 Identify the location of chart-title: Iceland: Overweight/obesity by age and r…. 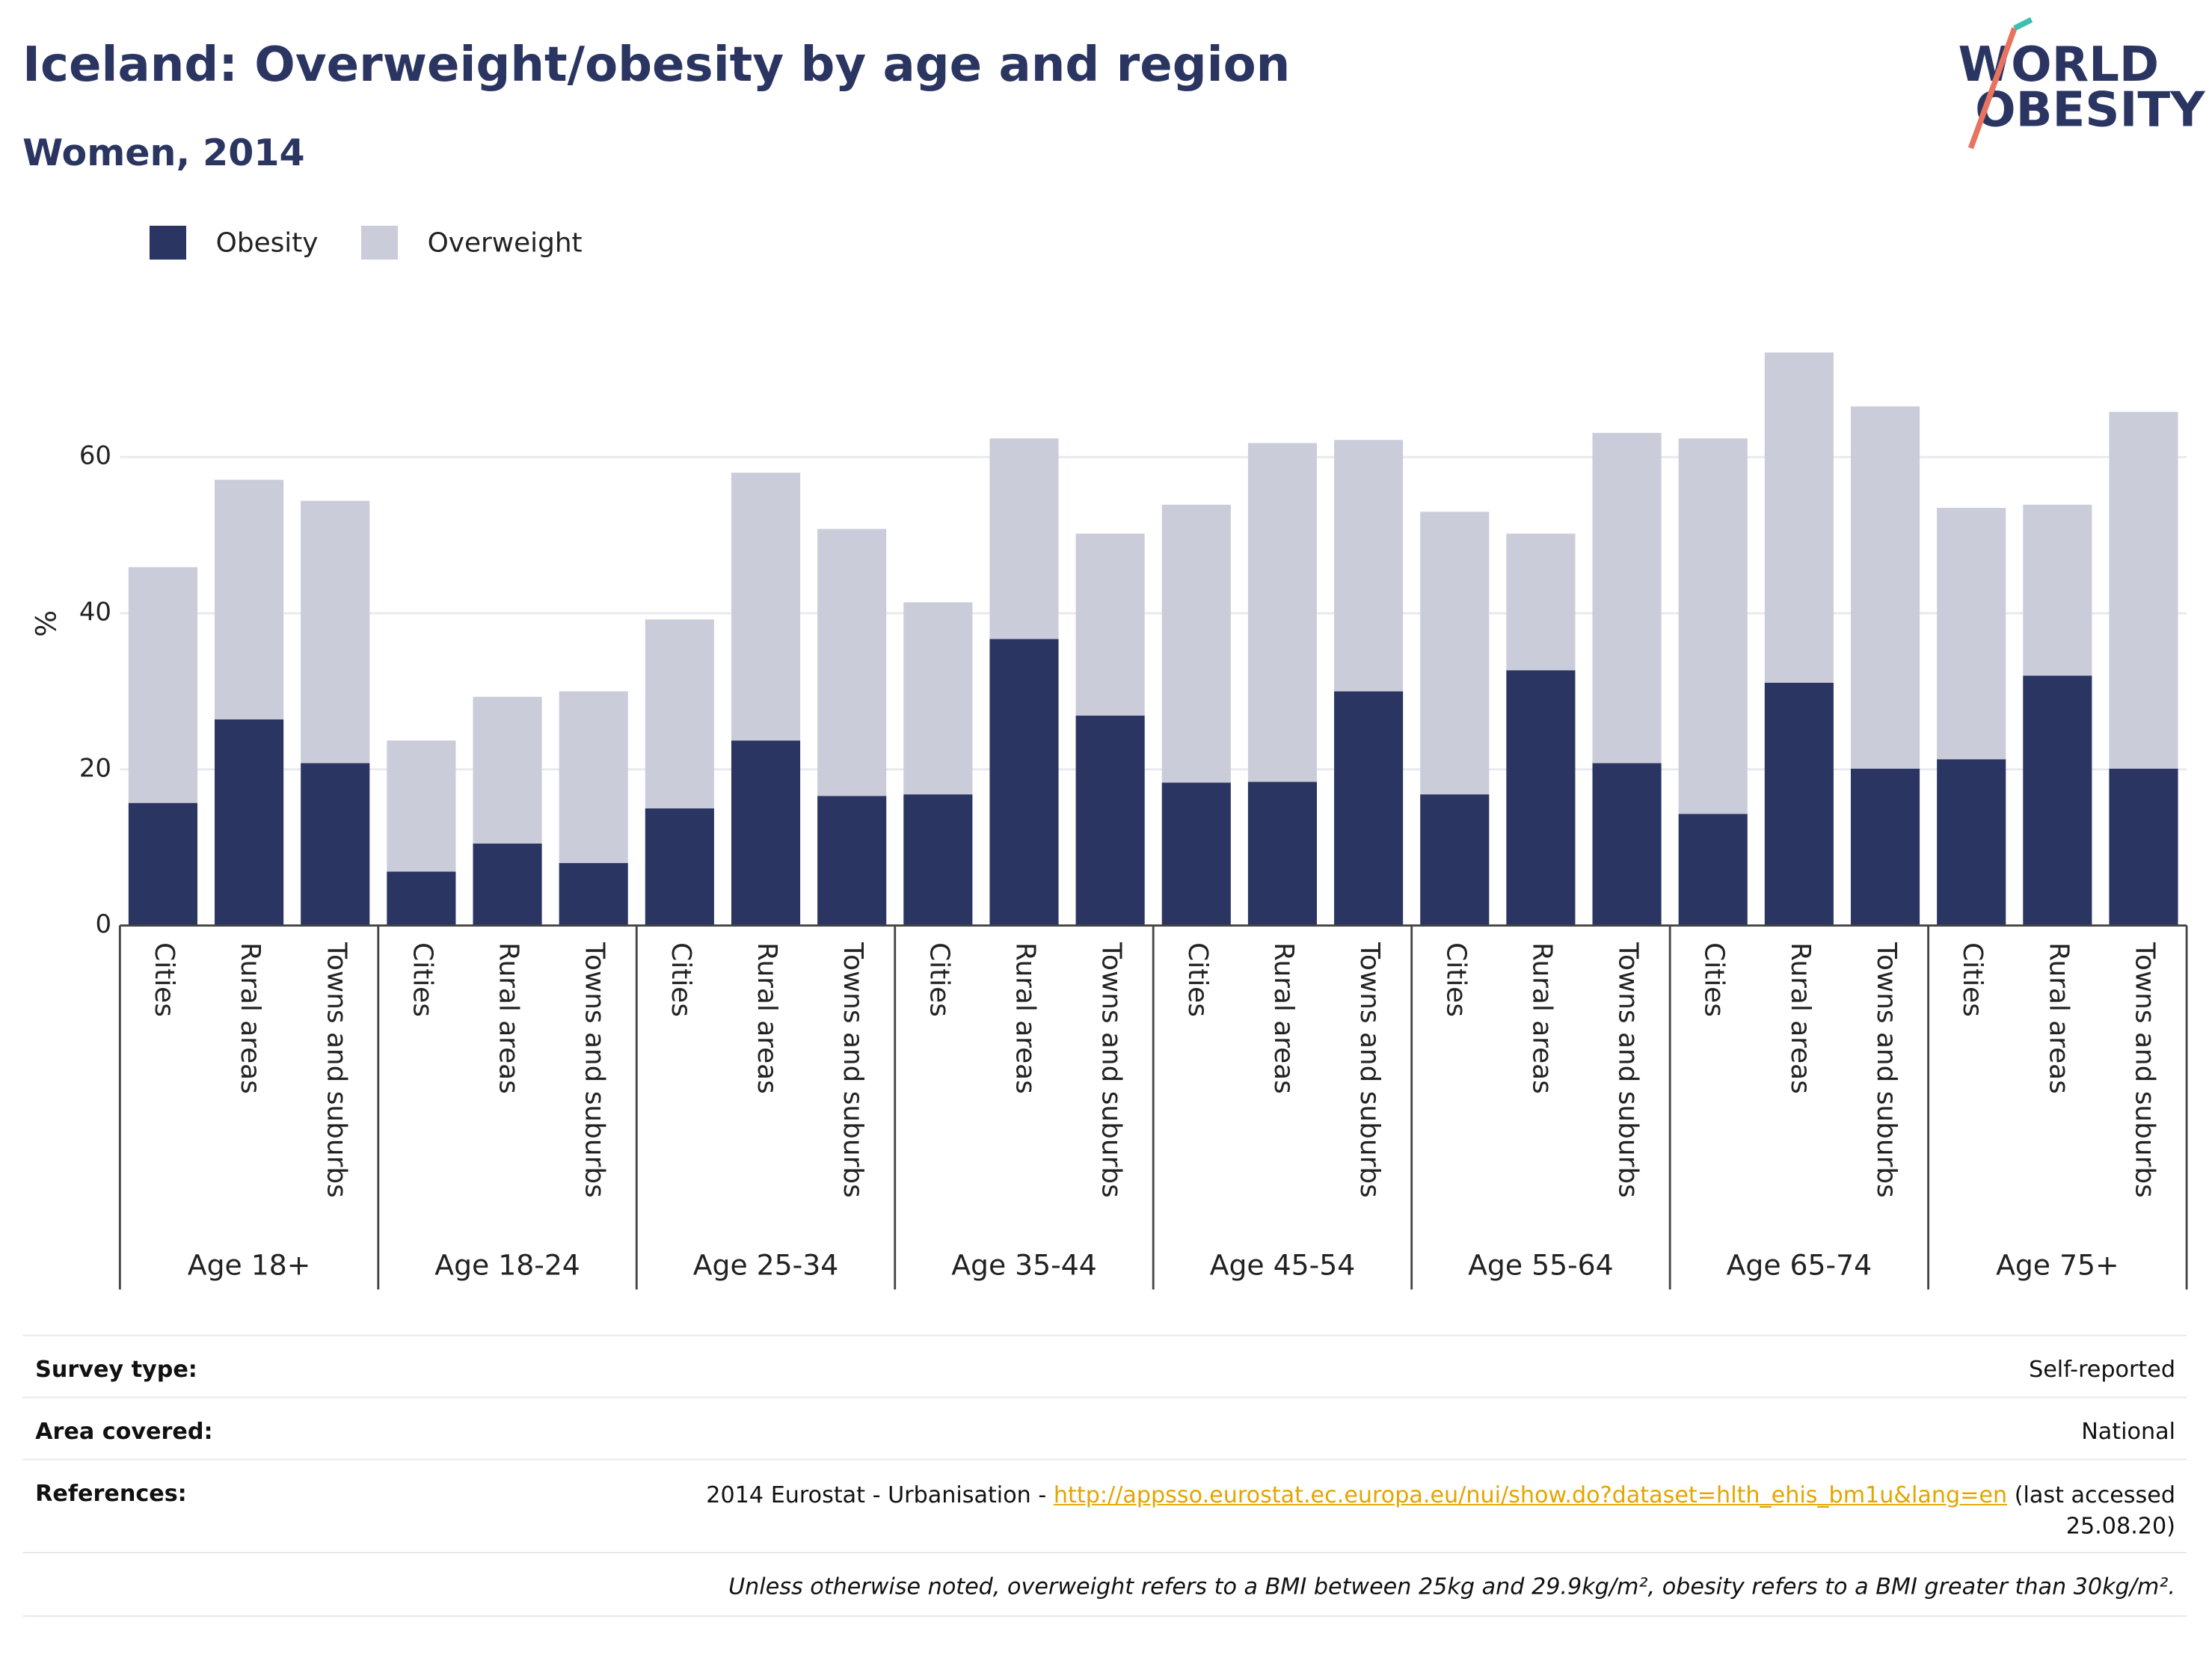
(656, 65).